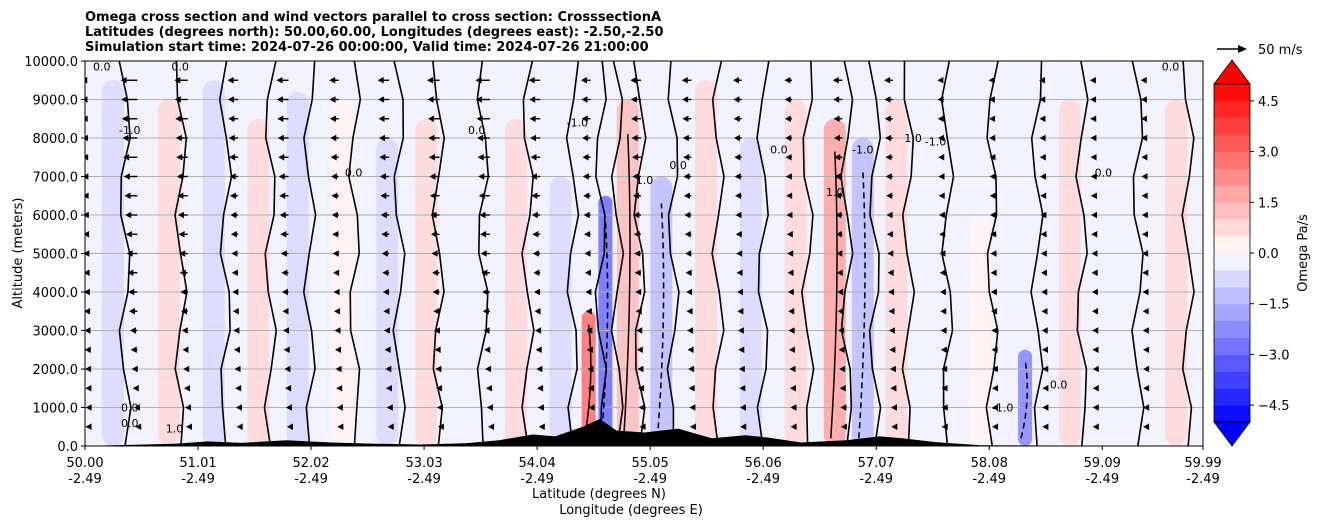 The image size is (1320, 526). I want to click on y-axis-label: Altitude (meters), so click(18, 253).